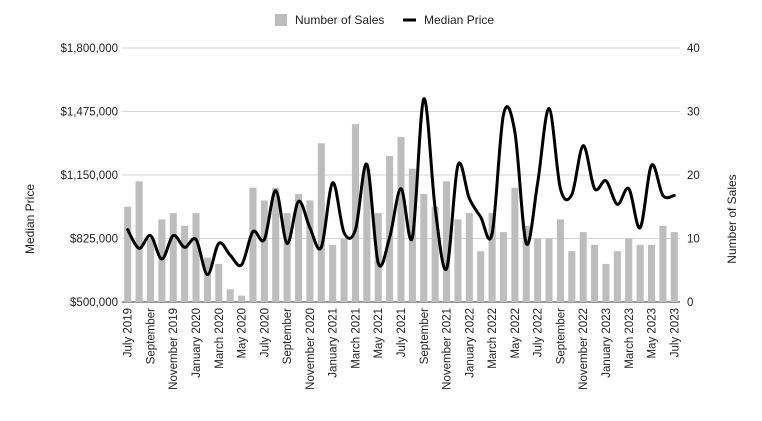  I want to click on right-tick-label: 0, so click(690, 303).